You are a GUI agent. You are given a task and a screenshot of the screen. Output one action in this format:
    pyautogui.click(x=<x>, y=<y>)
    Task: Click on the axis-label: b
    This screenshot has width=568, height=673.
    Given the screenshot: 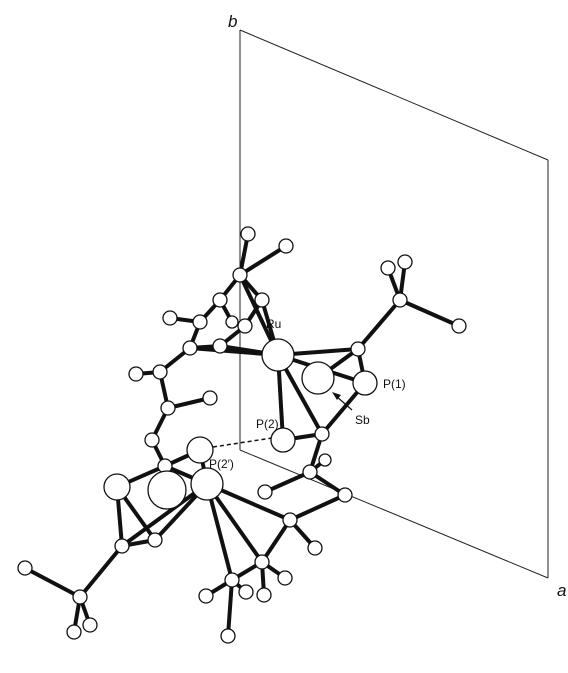 What is the action you would take?
    pyautogui.click(x=232, y=21)
    